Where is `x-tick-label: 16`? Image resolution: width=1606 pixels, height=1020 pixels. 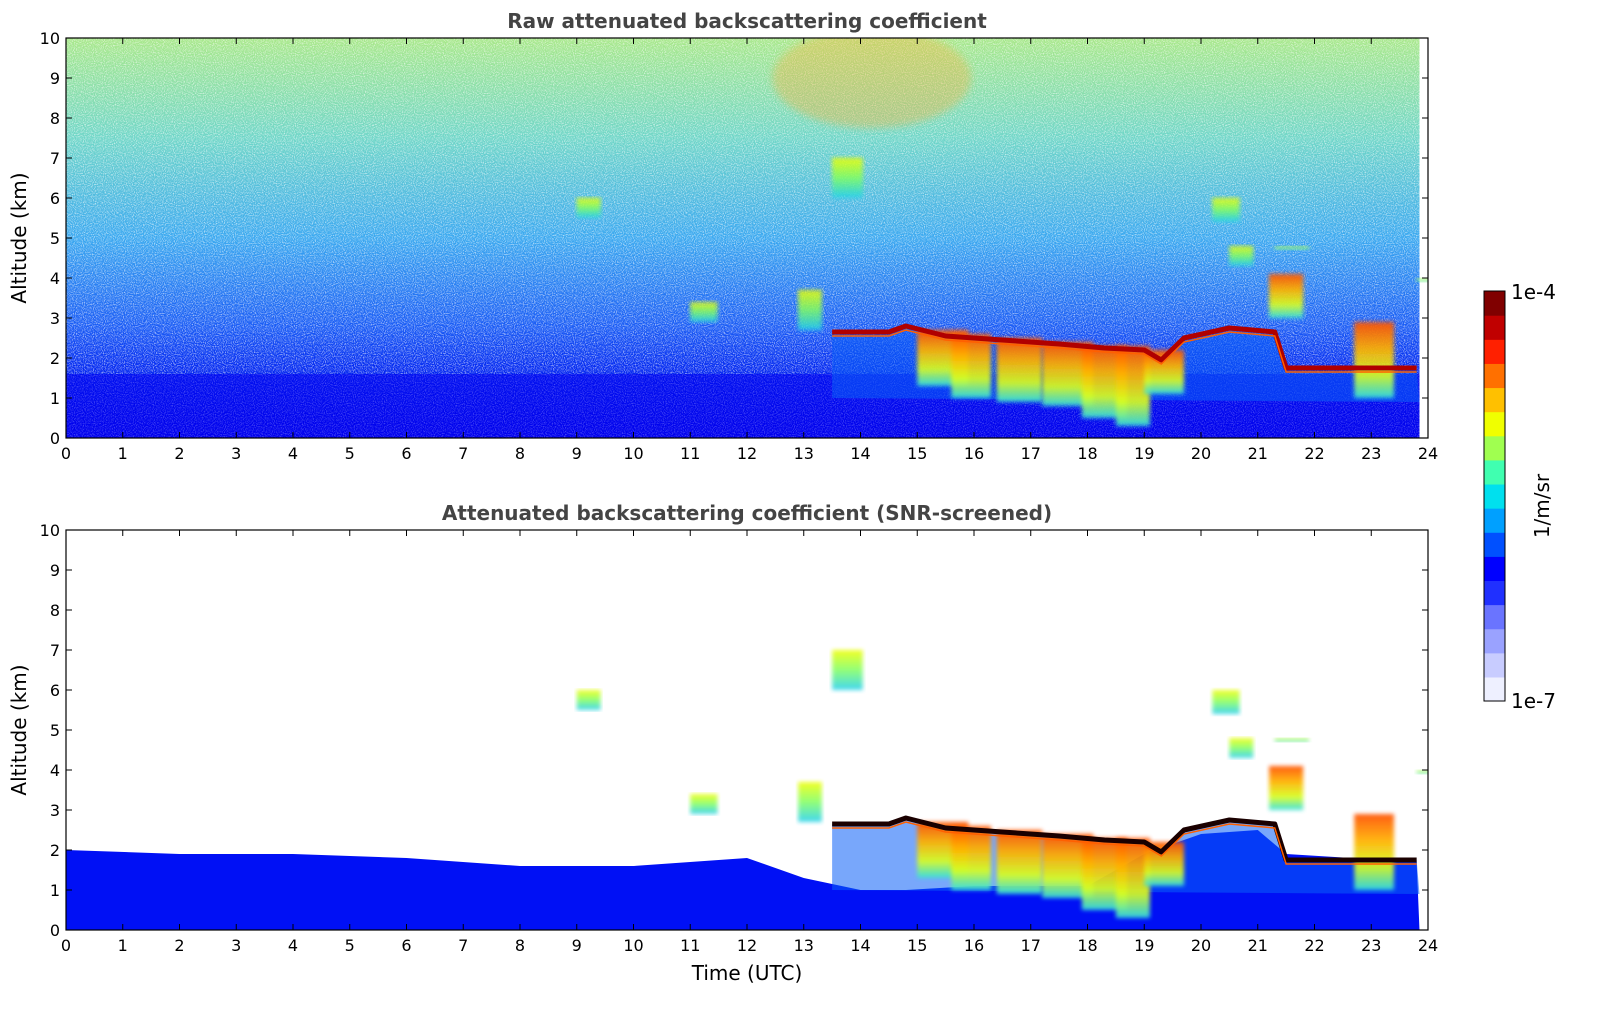 x-tick-label: 16 is located at coordinates (974, 945).